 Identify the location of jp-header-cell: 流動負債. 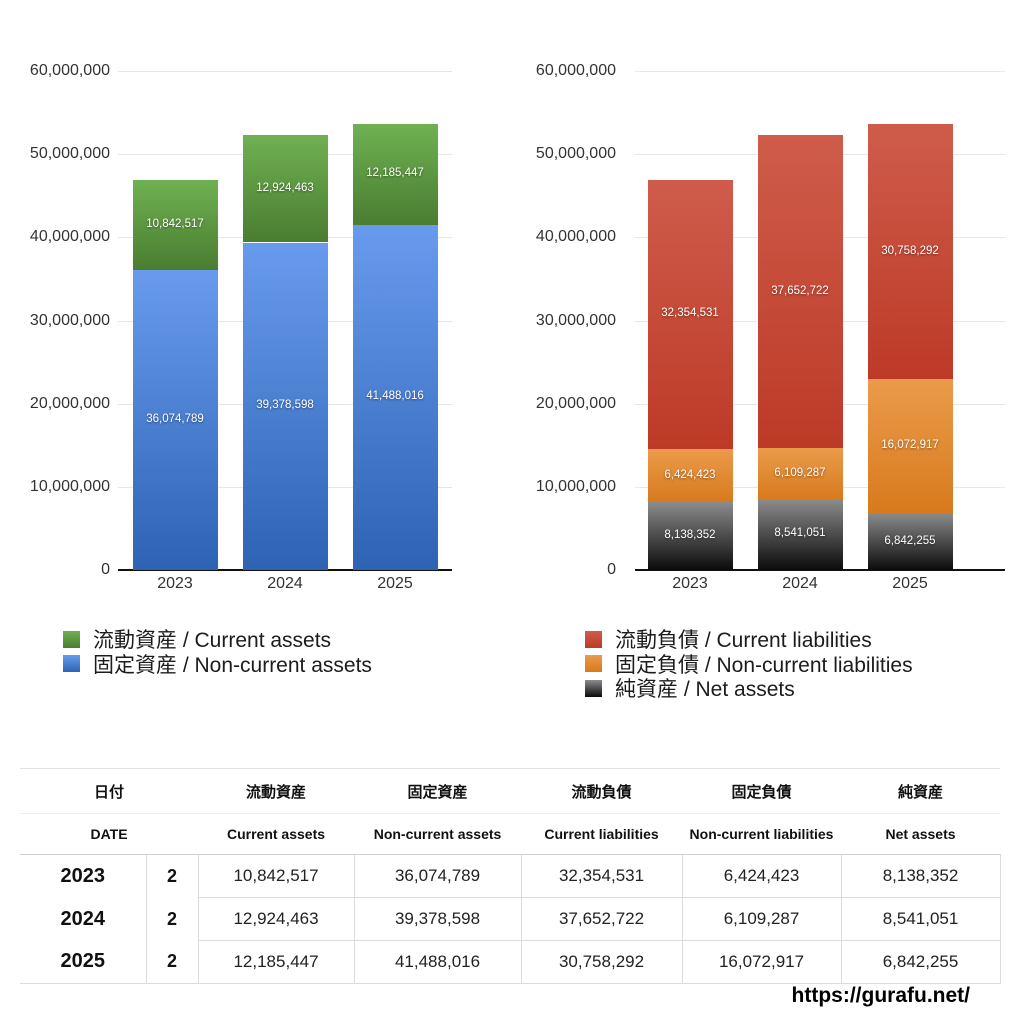
(602, 791).